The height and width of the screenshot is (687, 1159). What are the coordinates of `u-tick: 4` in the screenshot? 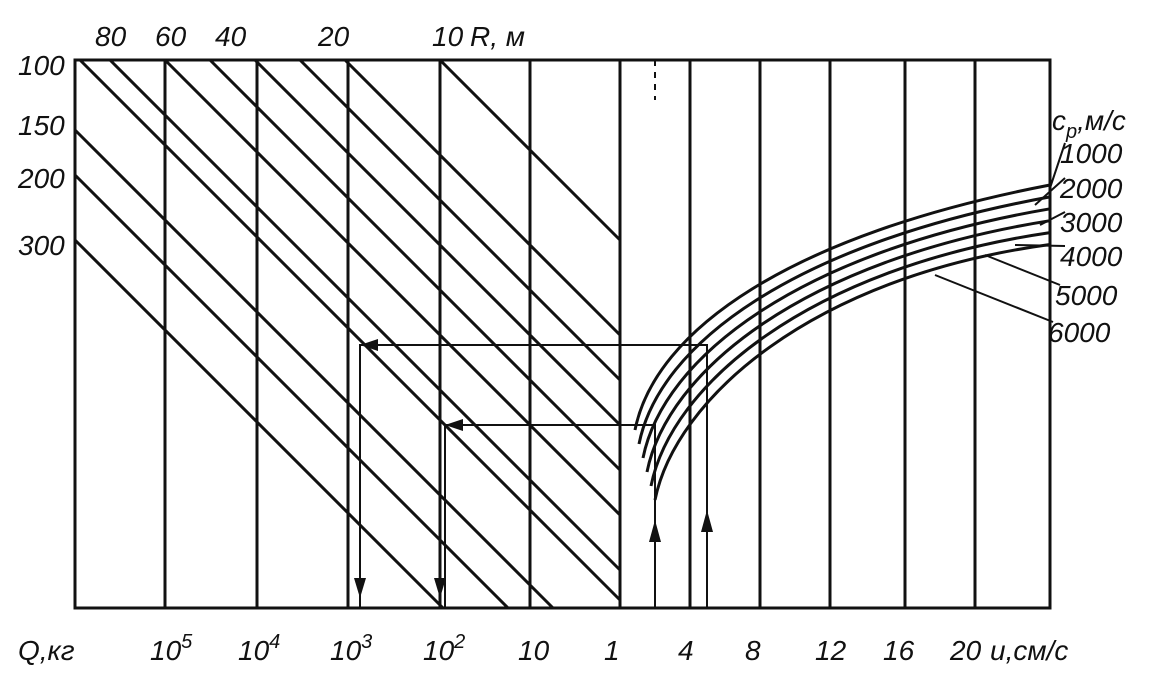 It's located at (686, 650).